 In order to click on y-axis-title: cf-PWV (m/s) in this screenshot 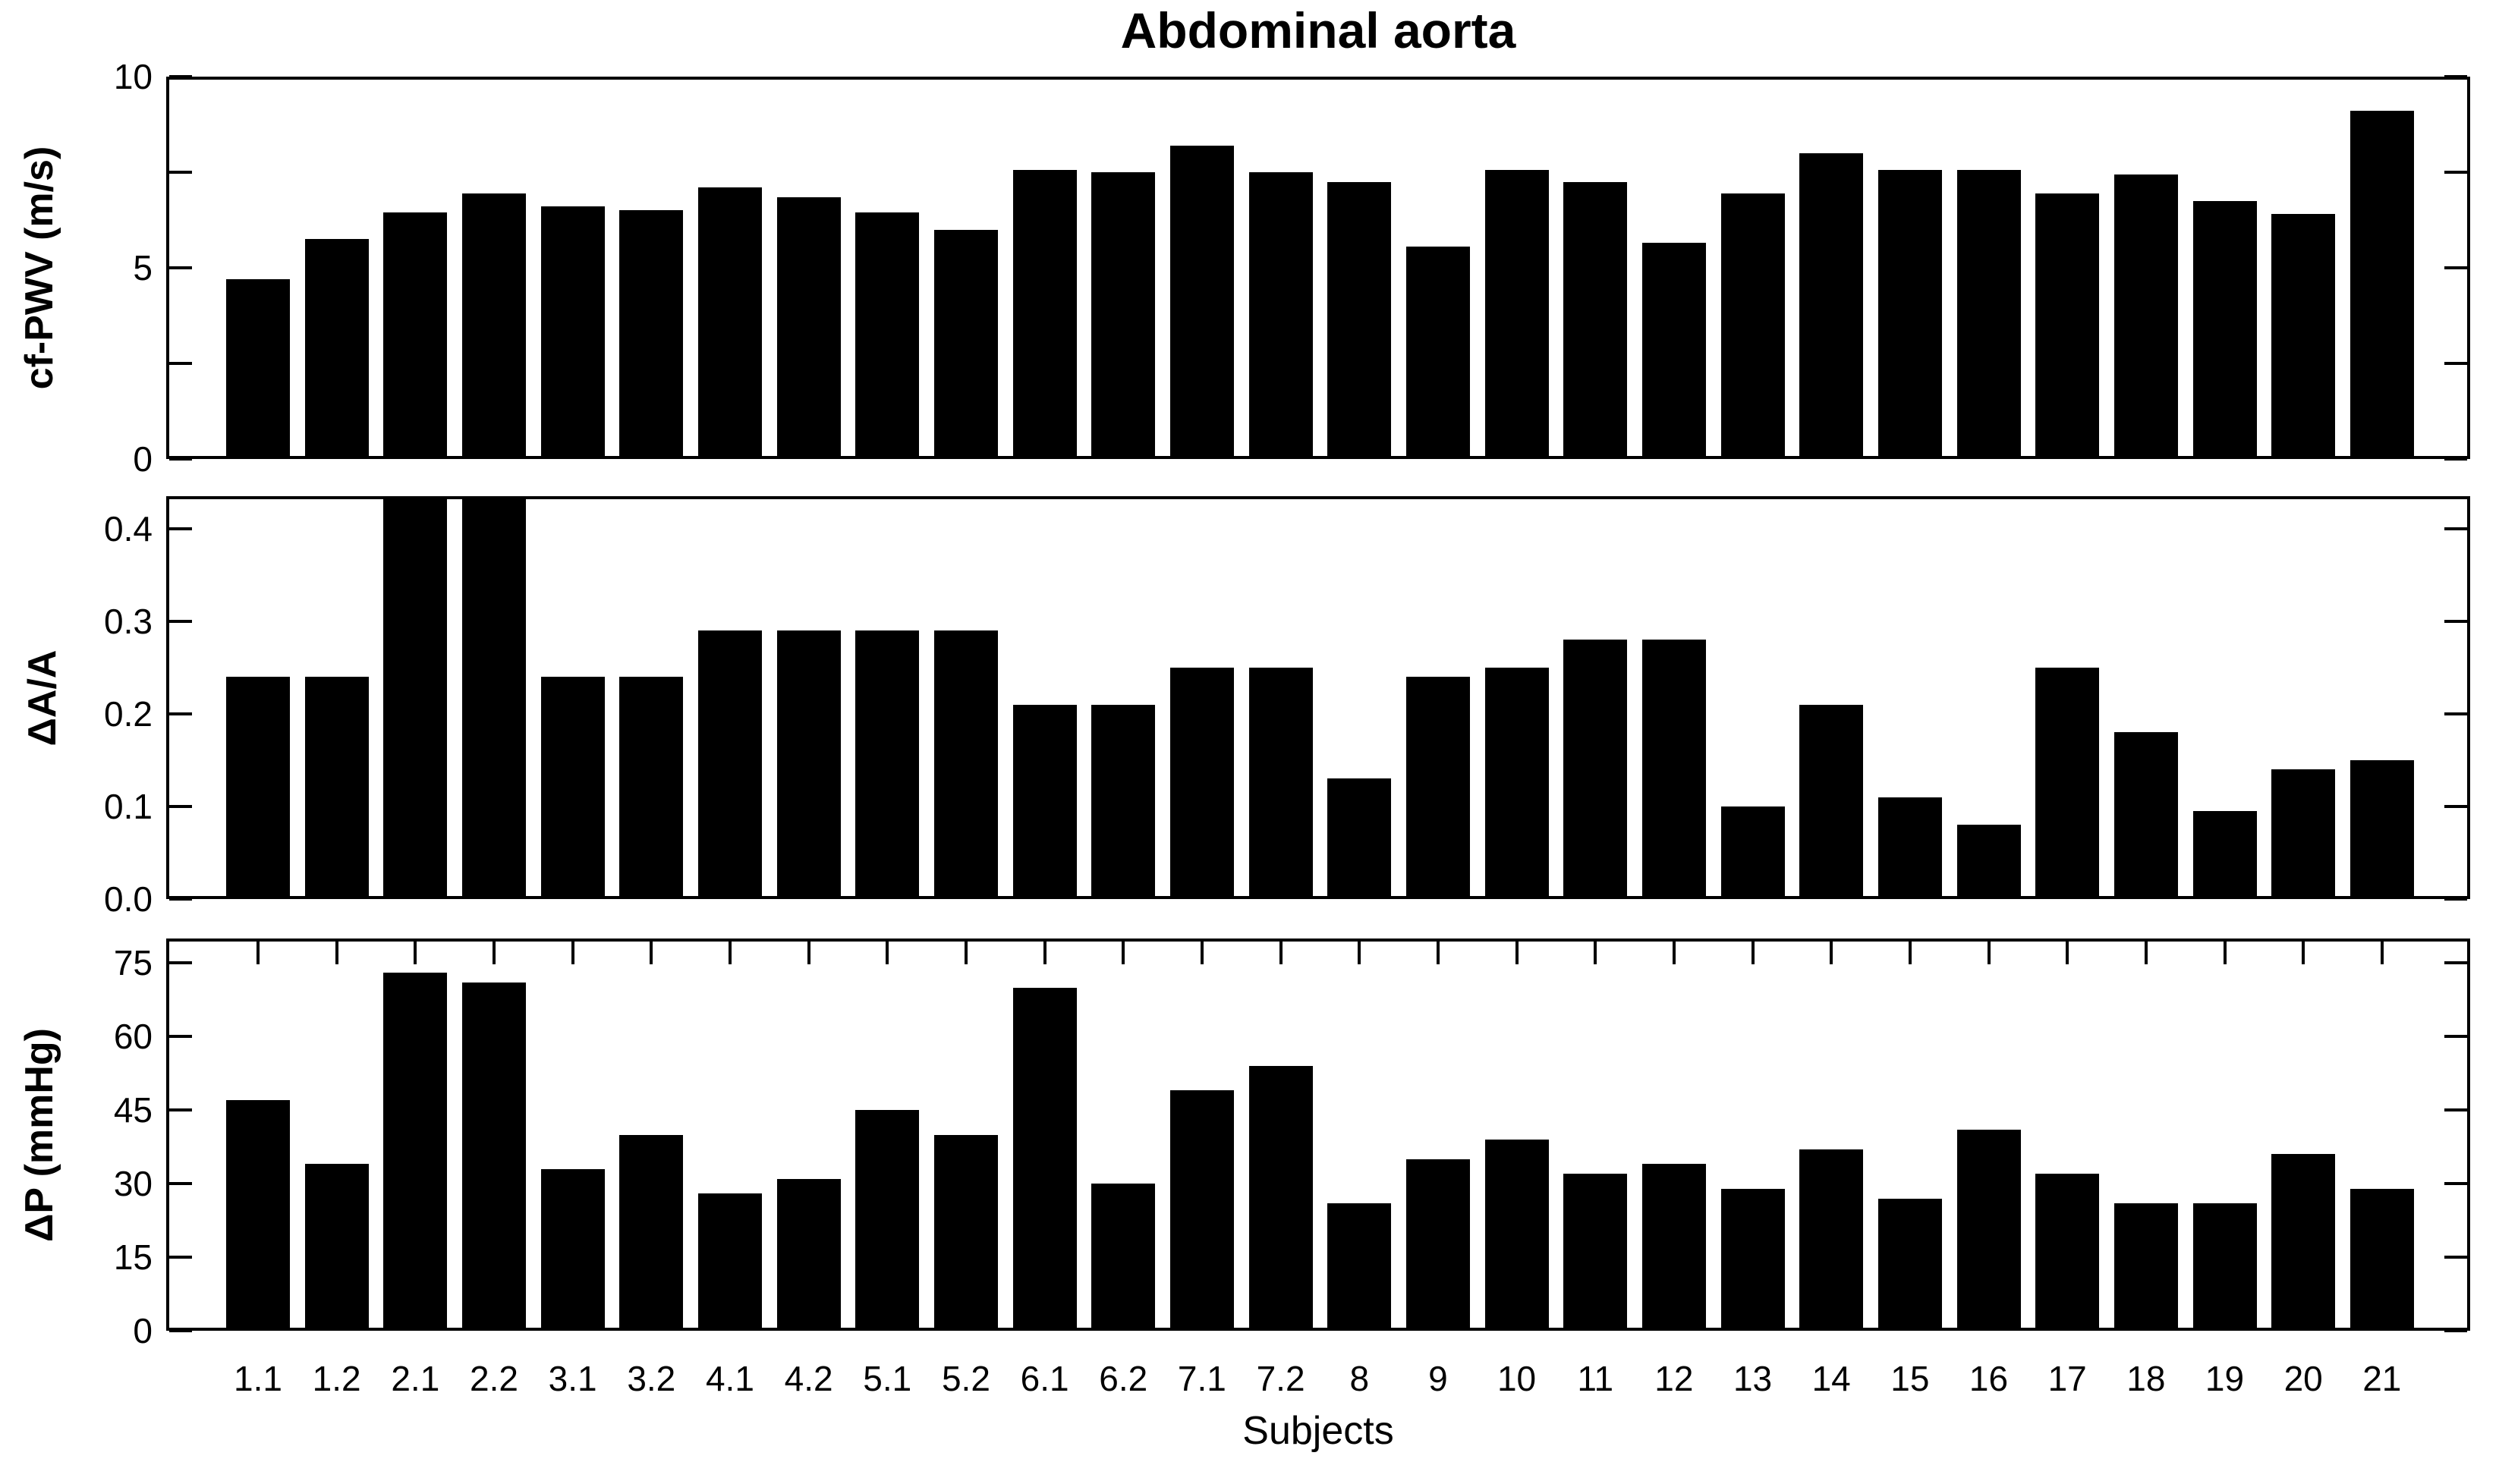, I will do `click(39, 268)`.